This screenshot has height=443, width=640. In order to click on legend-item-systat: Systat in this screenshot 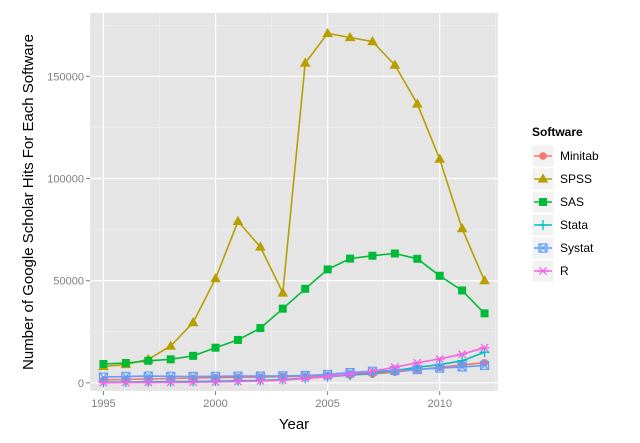, I will do `click(562, 248)`.